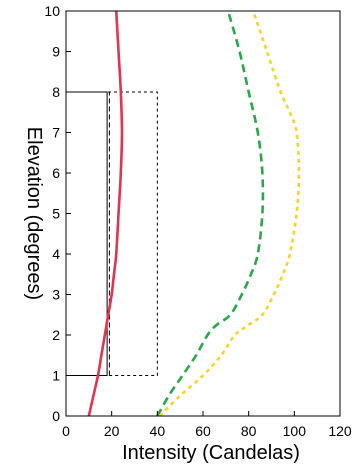  I want to click on y-tick-label: 9, so click(56, 52).